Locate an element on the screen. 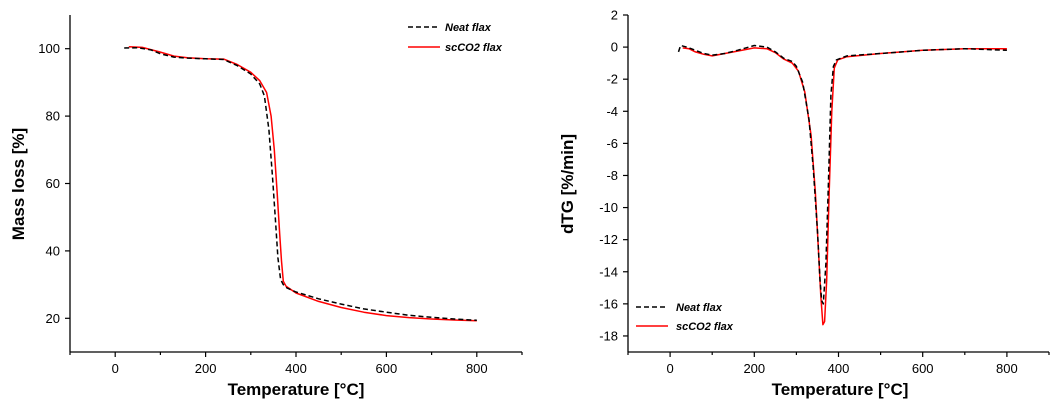  left-x-tick-label: 0 is located at coordinates (115, 368).